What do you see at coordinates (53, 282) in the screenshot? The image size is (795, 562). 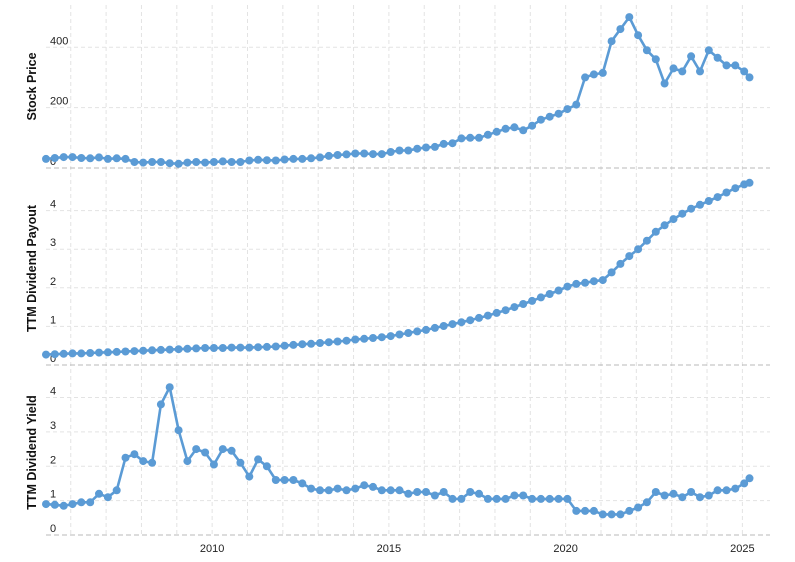 I see `y-tick-label: 2` at bounding box center [53, 282].